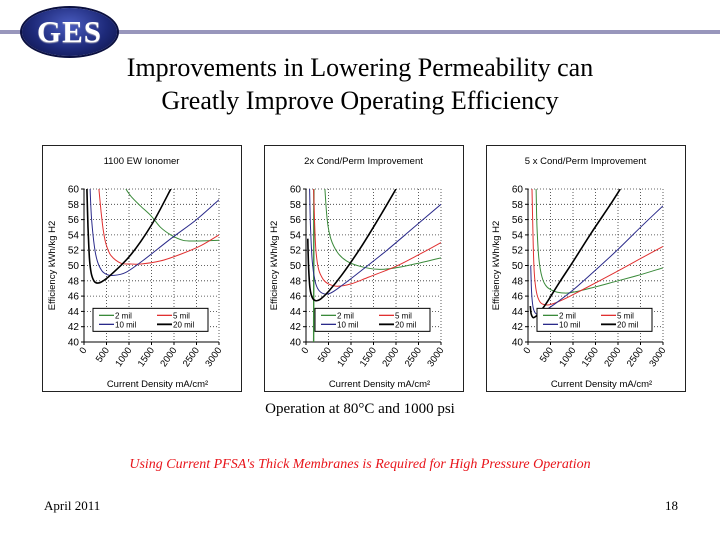  Describe the element at coordinates (360, 100) in the screenshot. I see `slide-title-line2: Greatly Improve Operating Efficiency` at that location.